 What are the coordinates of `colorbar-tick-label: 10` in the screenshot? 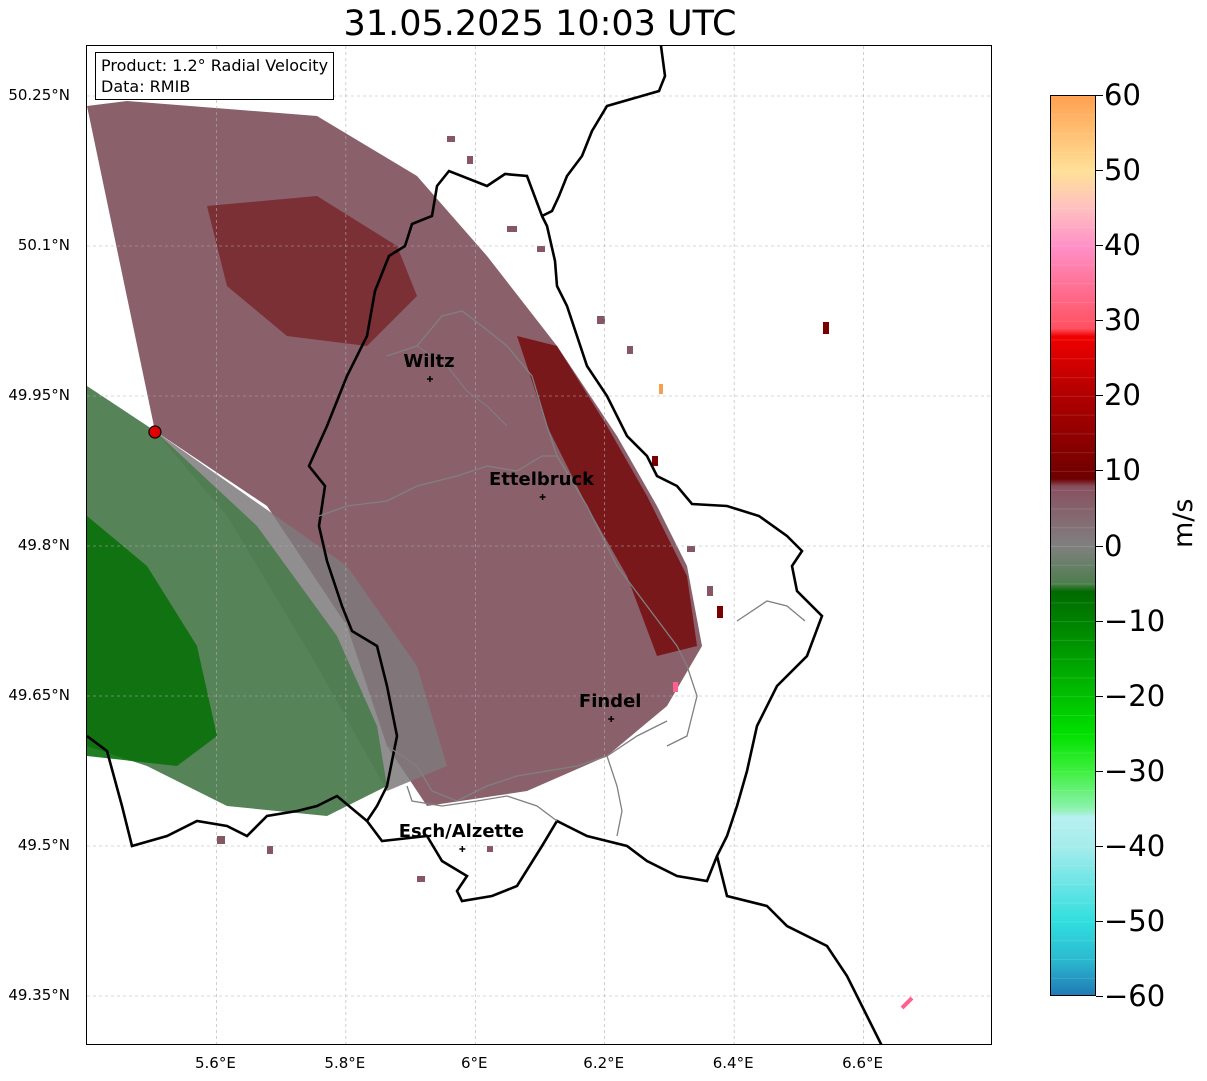 It's located at (1122, 470).